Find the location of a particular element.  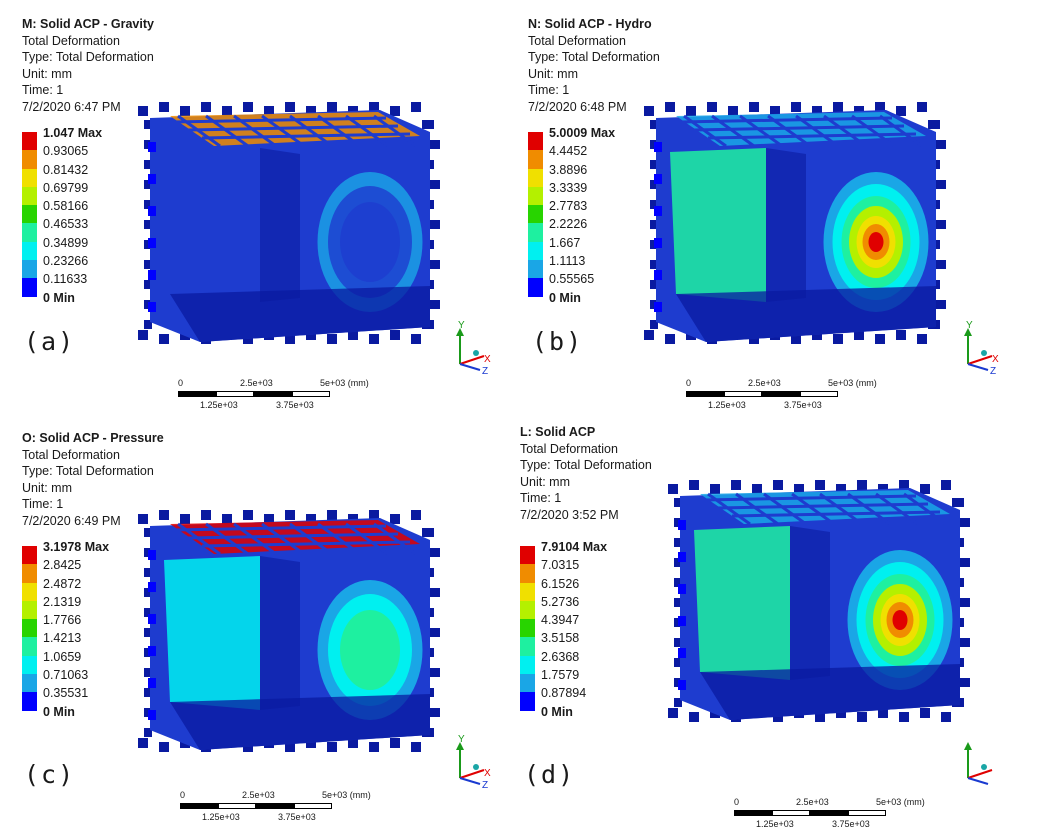

result-title: M: Solid ACP - Gravity is located at coordinates (88, 24).